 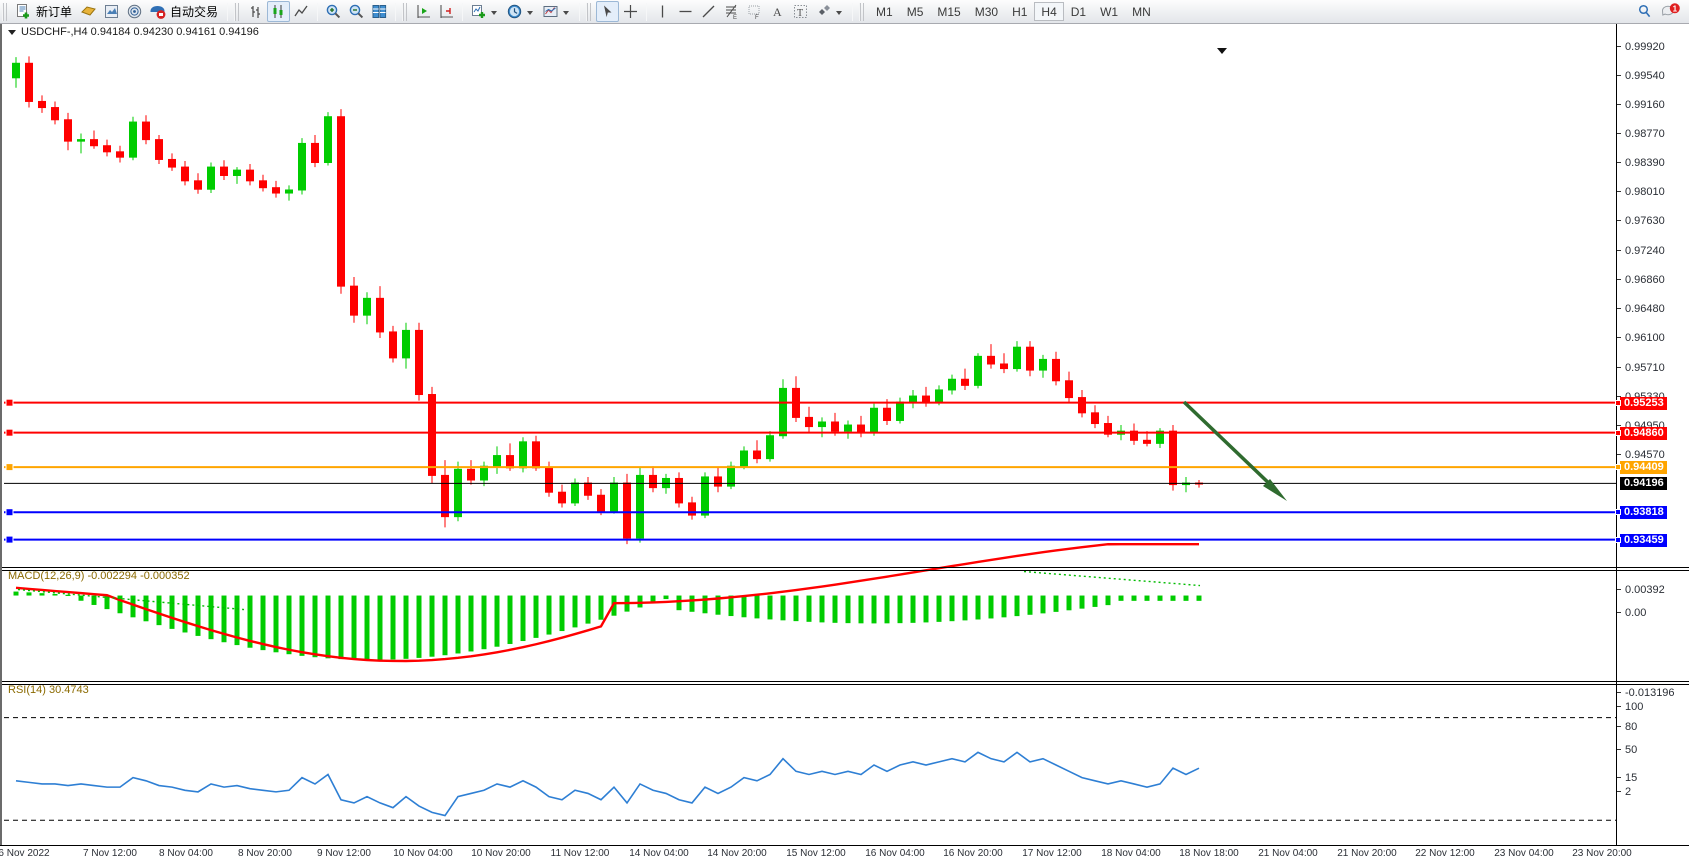 What do you see at coordinates (662, 11) in the screenshot?
I see `vertical-line-button` at bounding box center [662, 11].